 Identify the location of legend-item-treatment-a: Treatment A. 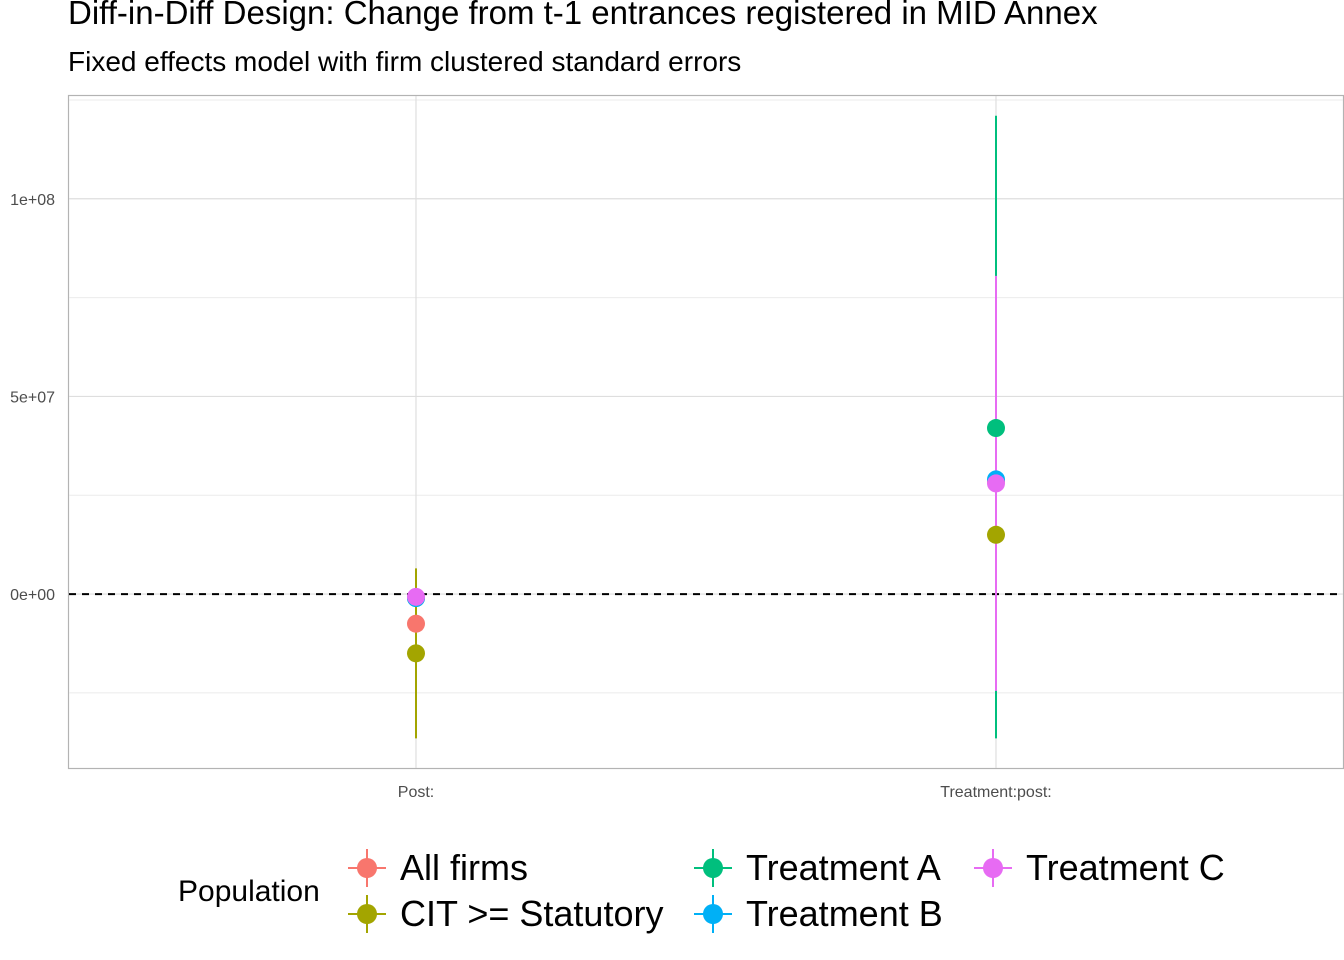
(815, 868).